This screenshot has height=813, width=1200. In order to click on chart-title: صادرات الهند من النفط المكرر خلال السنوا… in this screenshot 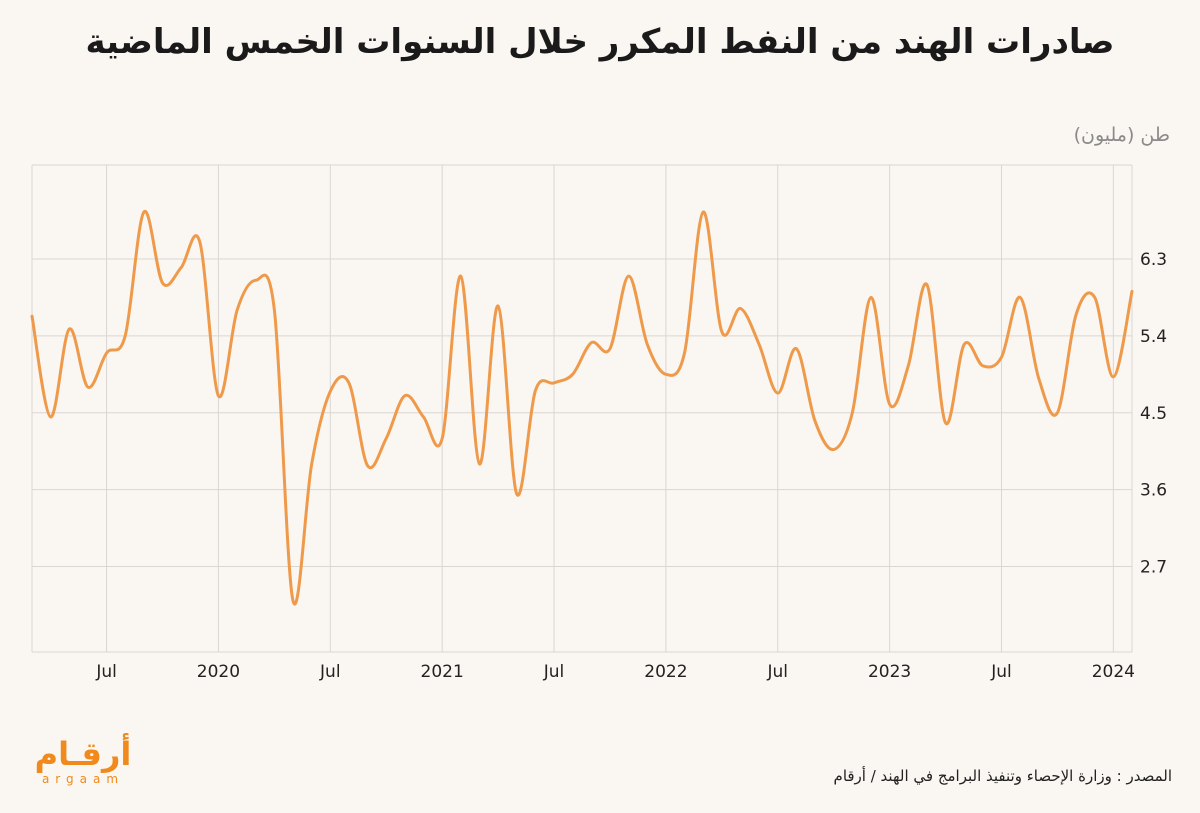, I will do `click(600, 42)`.